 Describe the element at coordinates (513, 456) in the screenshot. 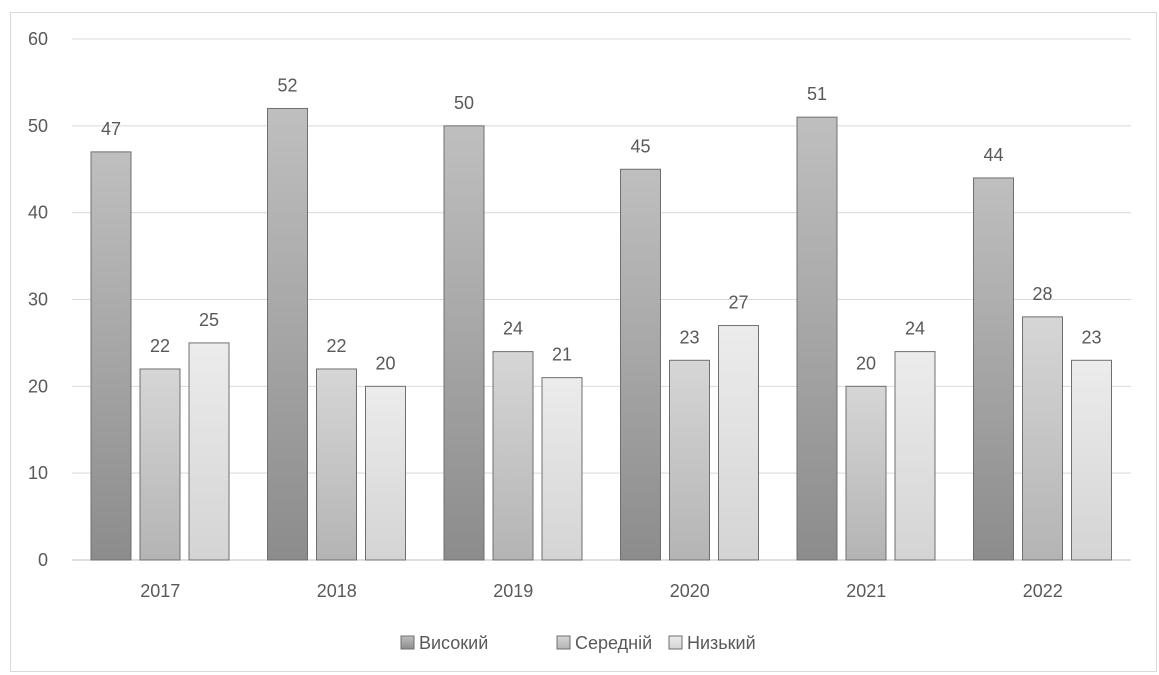

I see `bar-Середній-2019` at that location.